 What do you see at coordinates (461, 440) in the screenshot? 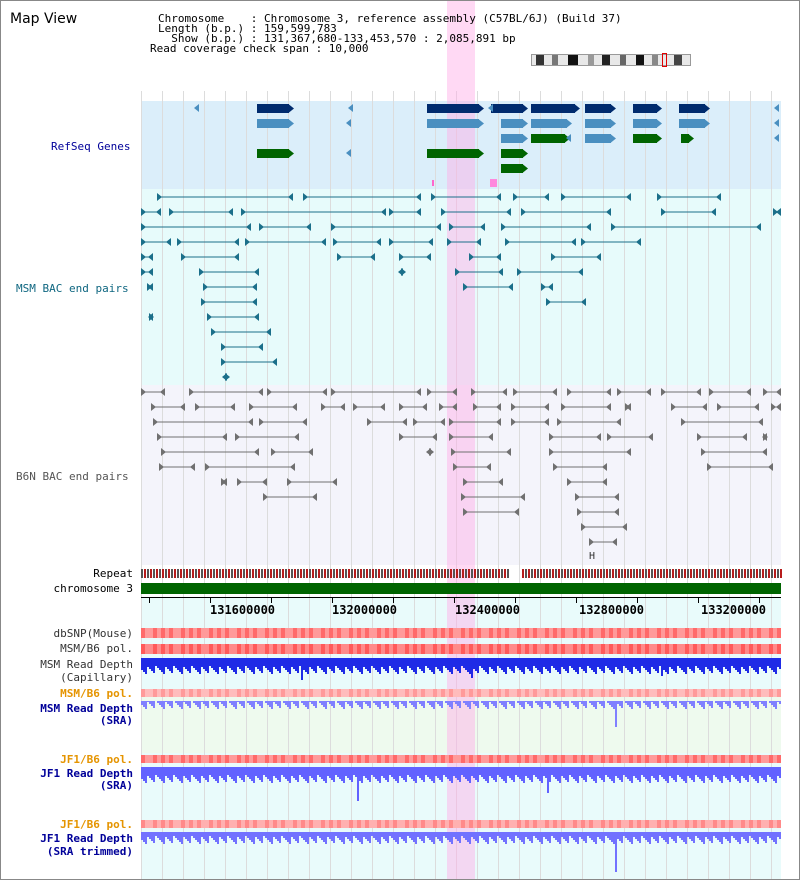
I see `selected-region-highlight` at bounding box center [461, 440].